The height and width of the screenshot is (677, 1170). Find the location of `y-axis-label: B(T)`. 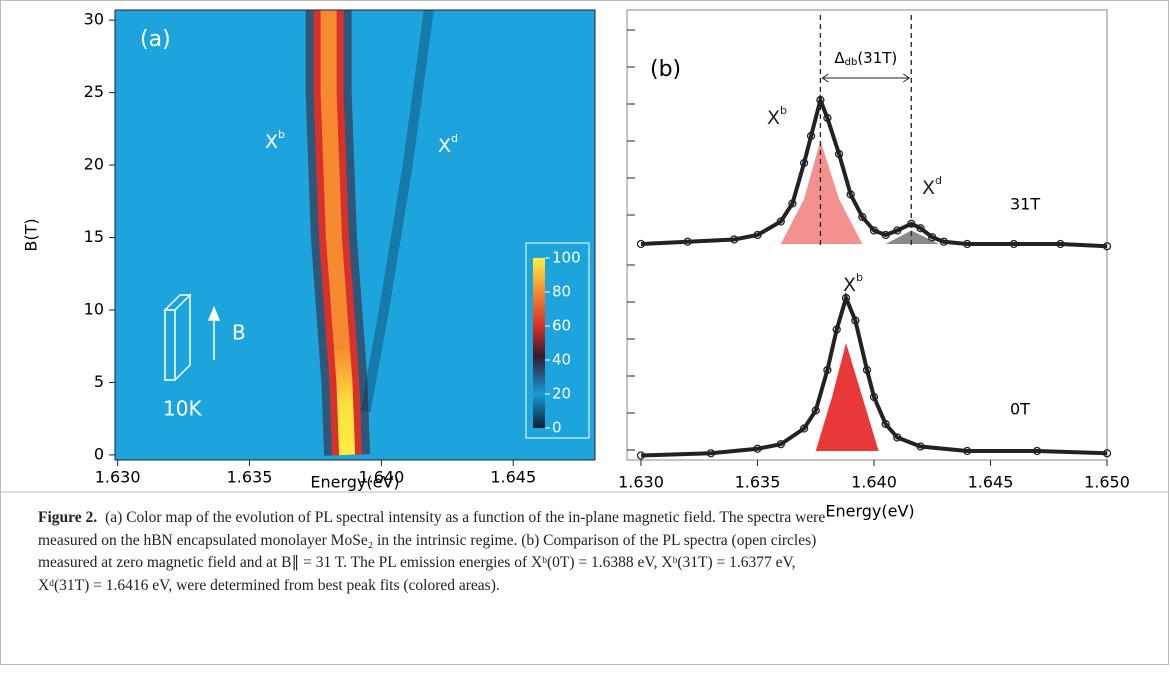

y-axis-label: B(T) is located at coordinates (31, 234).